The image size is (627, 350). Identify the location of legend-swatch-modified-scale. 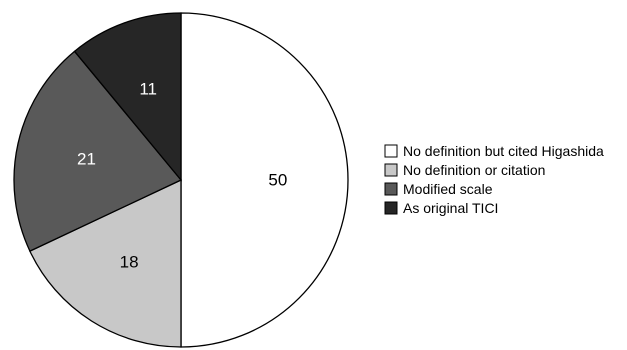
(391, 189).